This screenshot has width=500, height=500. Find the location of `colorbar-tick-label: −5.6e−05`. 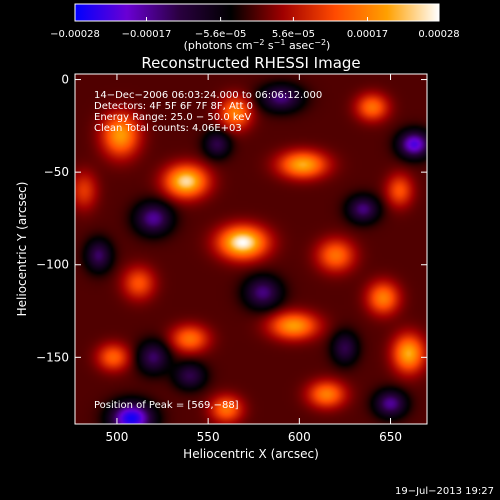

colorbar-tick-label: −5.6e−05 is located at coordinates (221, 34).